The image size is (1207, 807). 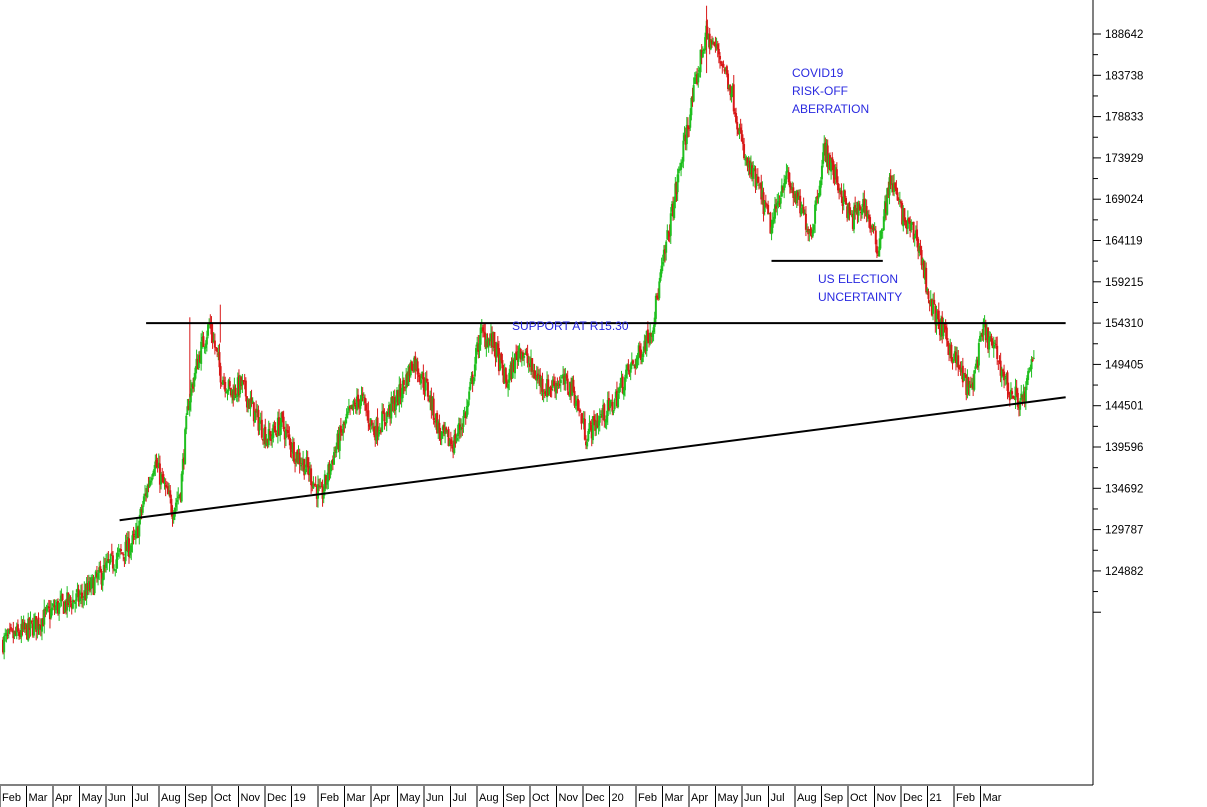 What do you see at coordinates (277, 798) in the screenshot?
I see `x-tick-label: Dec` at bounding box center [277, 798].